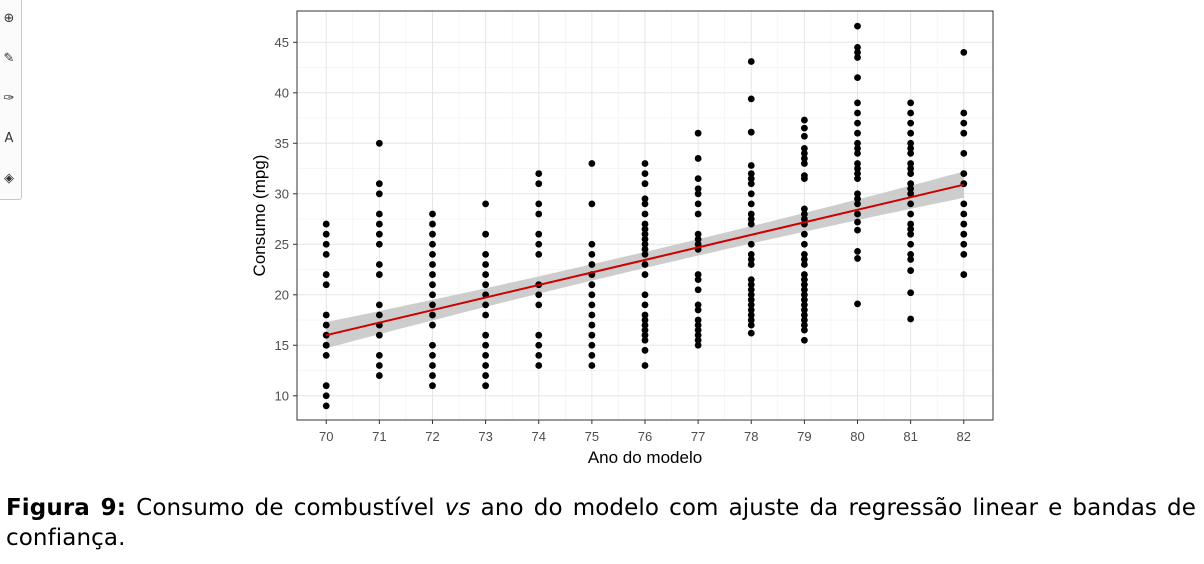  What do you see at coordinates (9, 138) in the screenshot?
I see `text-box-icon: A` at bounding box center [9, 138].